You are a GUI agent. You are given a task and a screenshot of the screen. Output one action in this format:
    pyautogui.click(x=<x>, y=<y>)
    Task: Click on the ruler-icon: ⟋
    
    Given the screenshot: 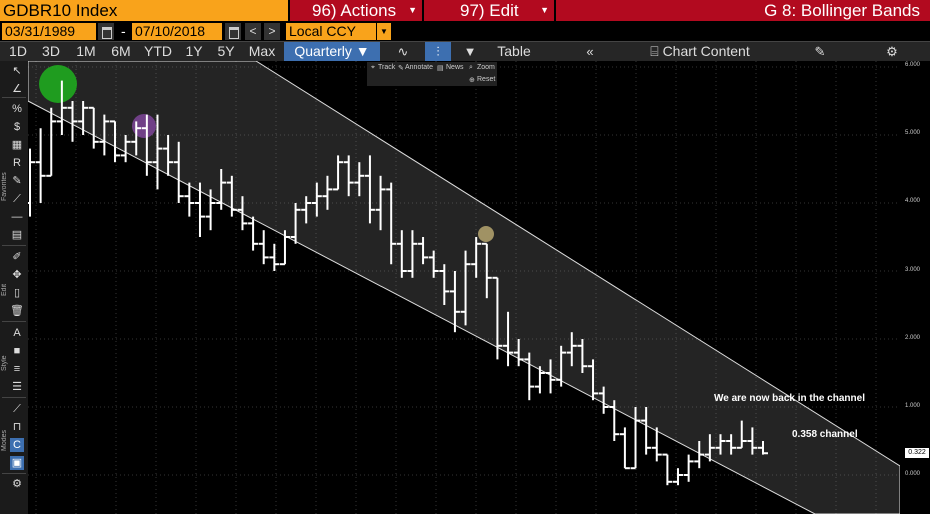 What is the action you would take?
    pyautogui.click(x=17, y=409)
    